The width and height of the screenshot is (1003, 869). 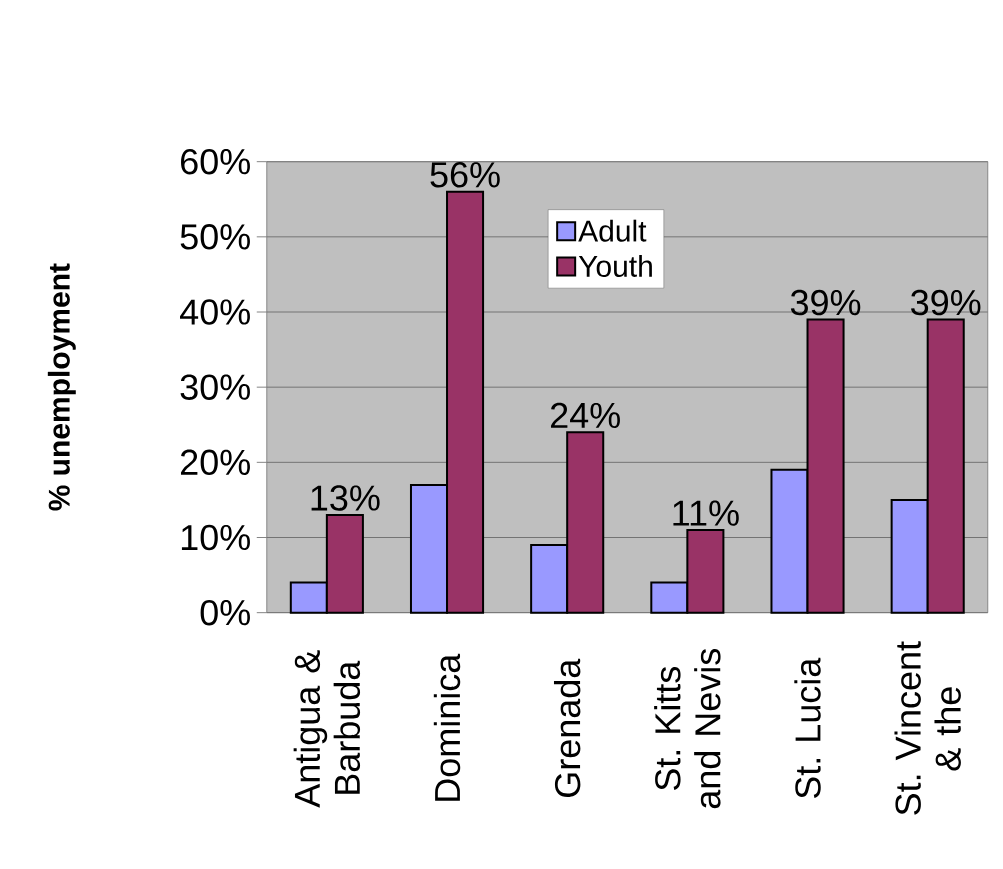 I want to click on y-tick-label: 50%, so click(x=215, y=237).